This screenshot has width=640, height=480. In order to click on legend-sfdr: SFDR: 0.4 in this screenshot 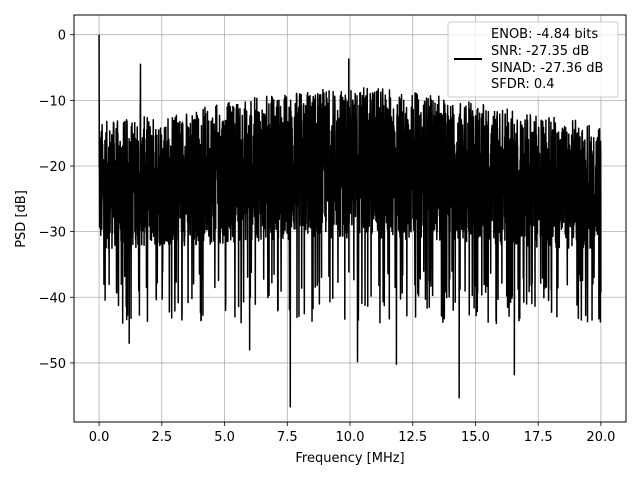, I will do `click(523, 84)`.